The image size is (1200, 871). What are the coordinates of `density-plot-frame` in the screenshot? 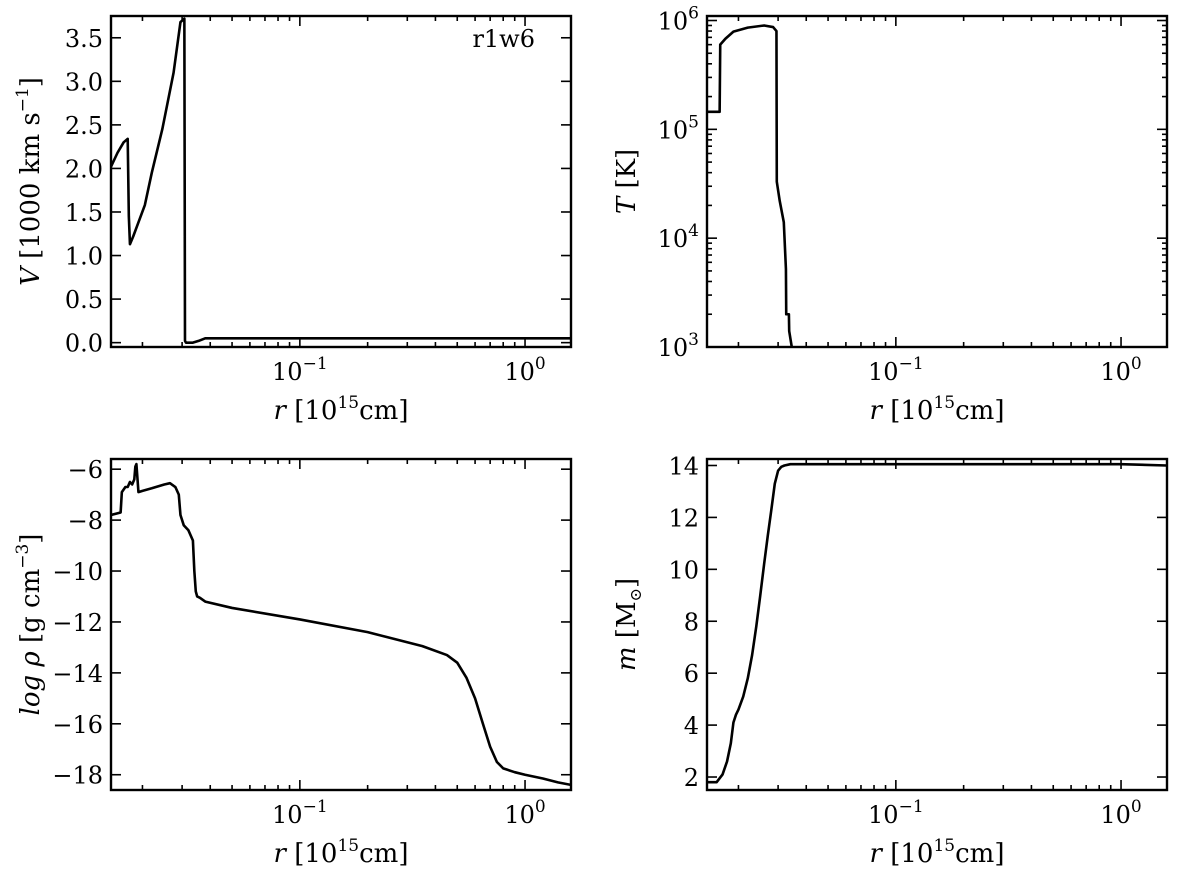 It's located at (341, 624).